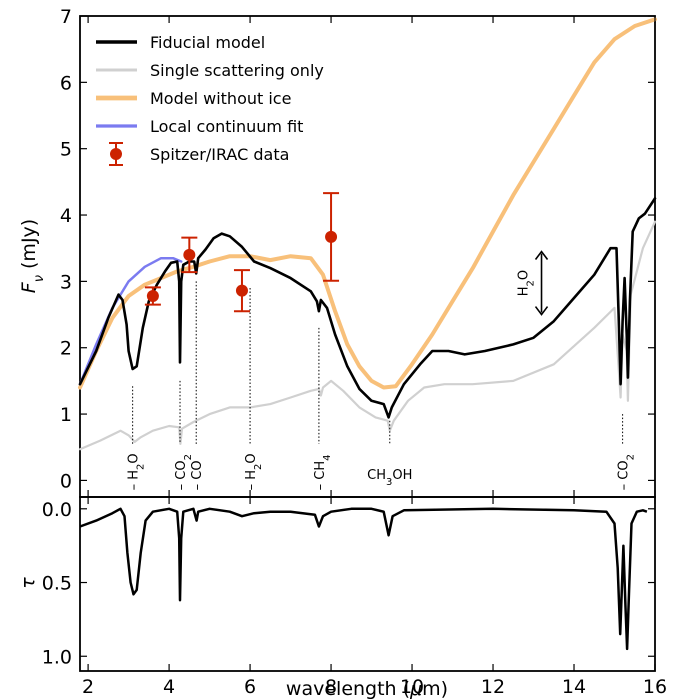 This screenshot has width=697, height=700. I want to click on y-tick-label-7: 7, so click(66, 17).